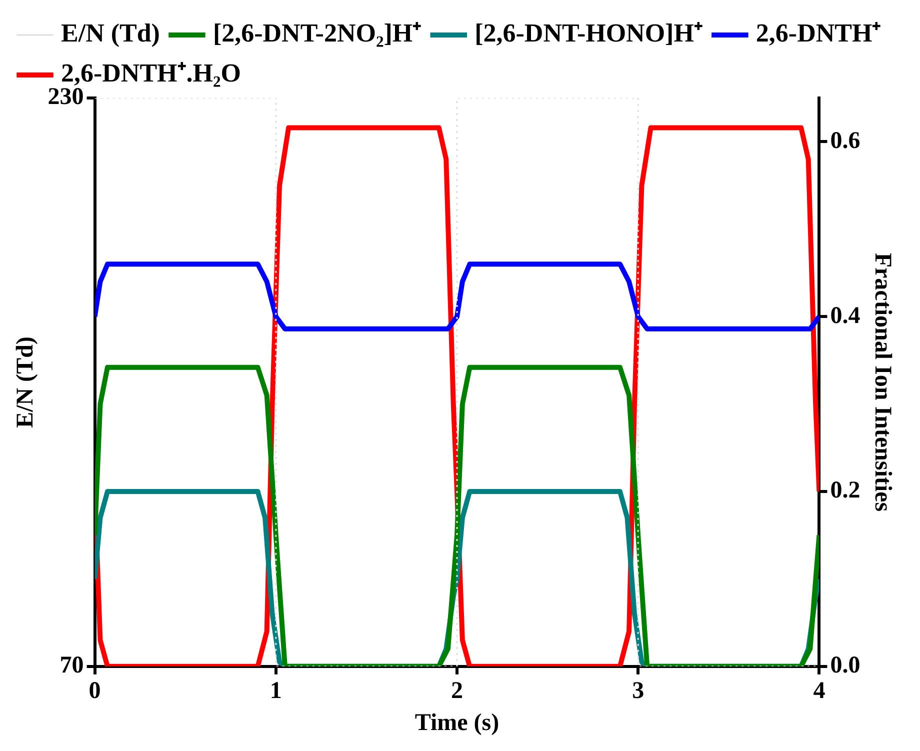 The height and width of the screenshot is (751, 920). Describe the element at coordinates (845, 491) in the screenshot. I see `y2-tick-label: 0.2` at that location.